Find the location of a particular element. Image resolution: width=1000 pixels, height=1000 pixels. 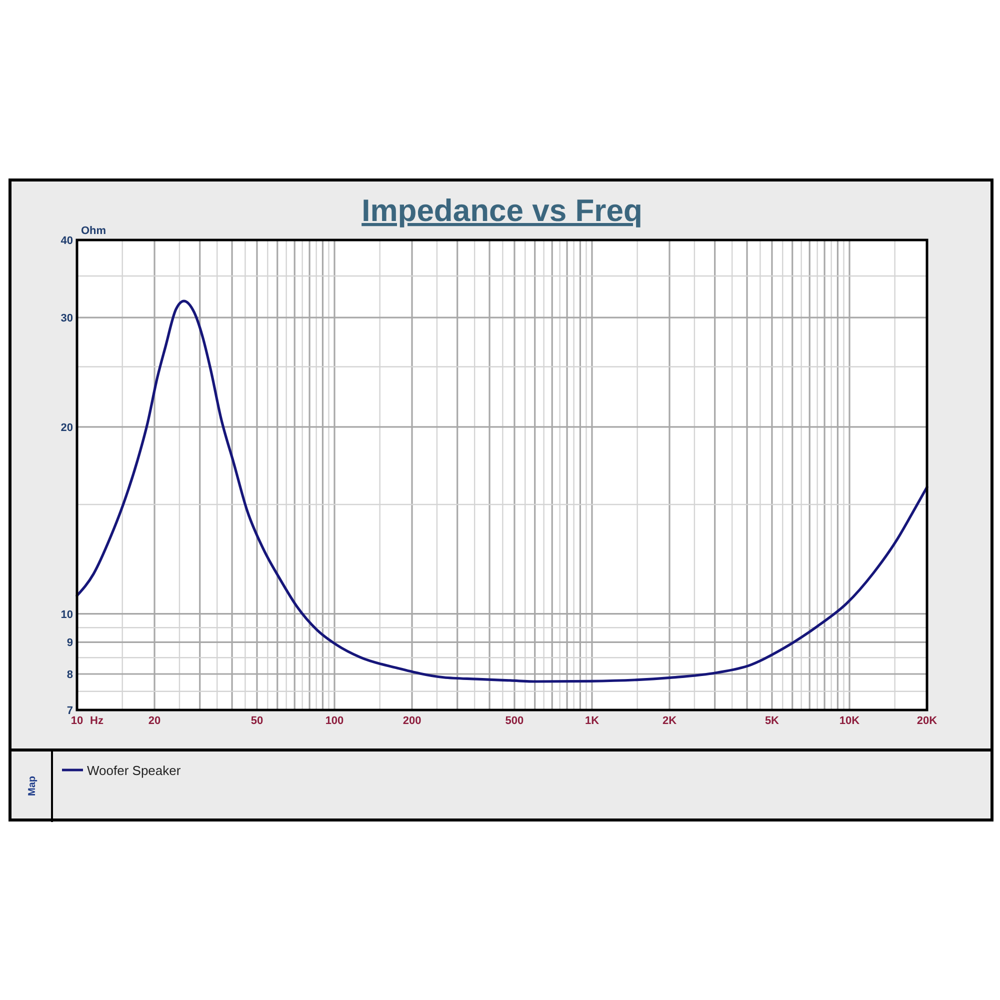

y-tick-label: 30 is located at coordinates (66, 318).